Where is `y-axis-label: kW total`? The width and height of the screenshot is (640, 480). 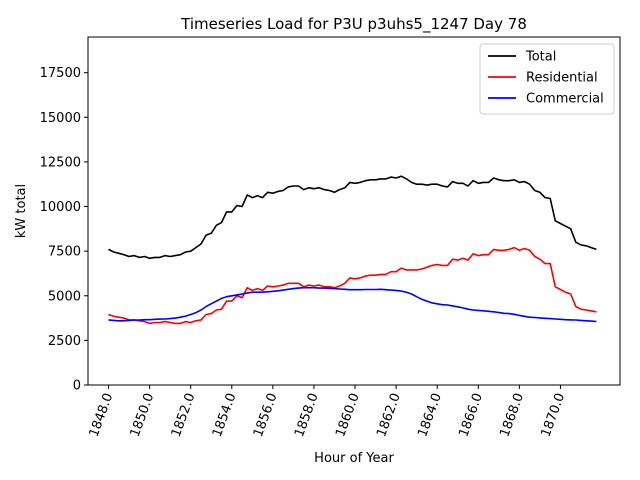 y-axis-label: kW total is located at coordinates (21, 211).